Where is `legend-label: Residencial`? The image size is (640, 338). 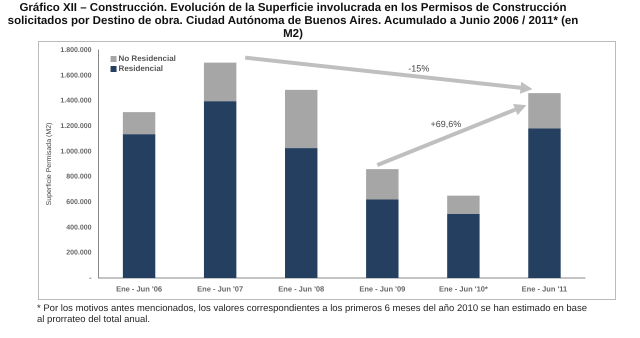
legend-label: Residencial is located at coordinates (141, 69).